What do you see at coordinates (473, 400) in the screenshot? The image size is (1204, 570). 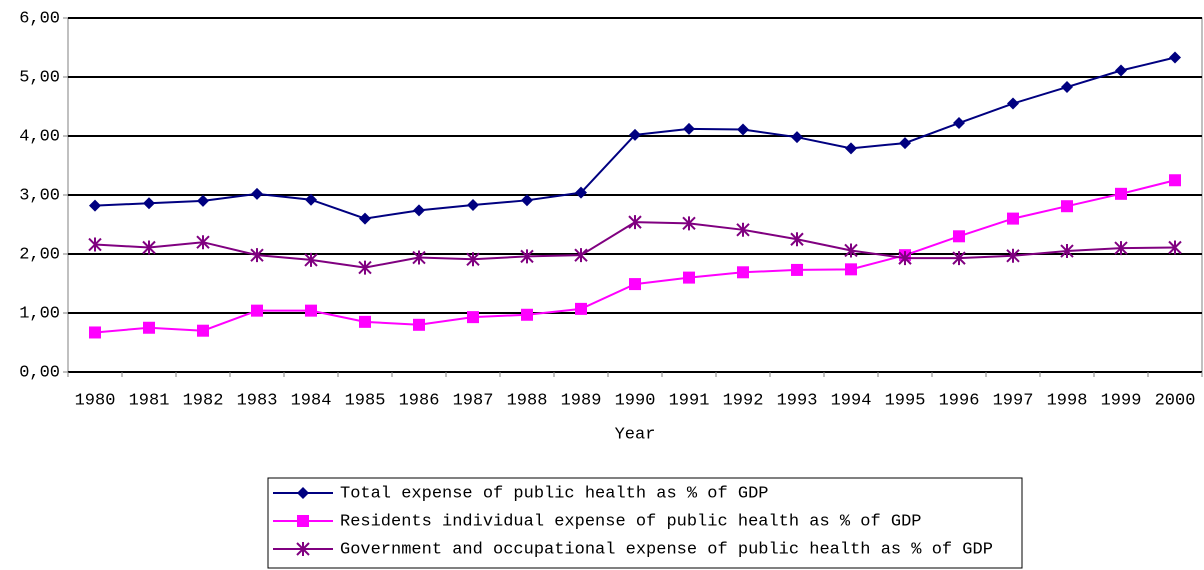 I see `x-tick-label: 1987` at bounding box center [473, 400].